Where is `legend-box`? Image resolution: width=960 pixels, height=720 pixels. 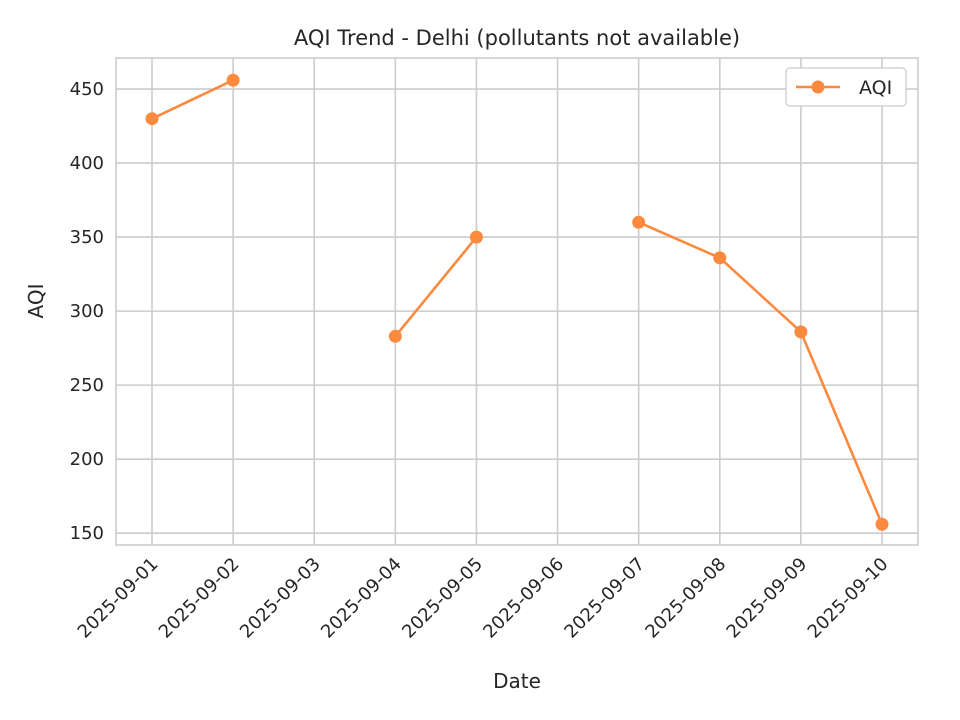 legend-box is located at coordinates (846, 87).